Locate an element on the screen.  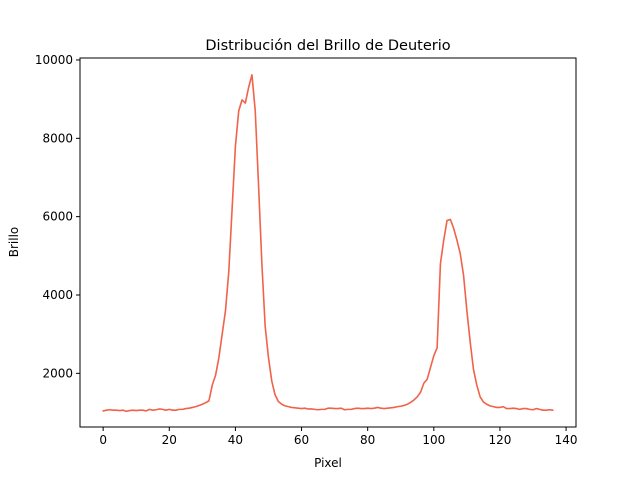
y-axis-label: Brillo is located at coordinates (14, 242).